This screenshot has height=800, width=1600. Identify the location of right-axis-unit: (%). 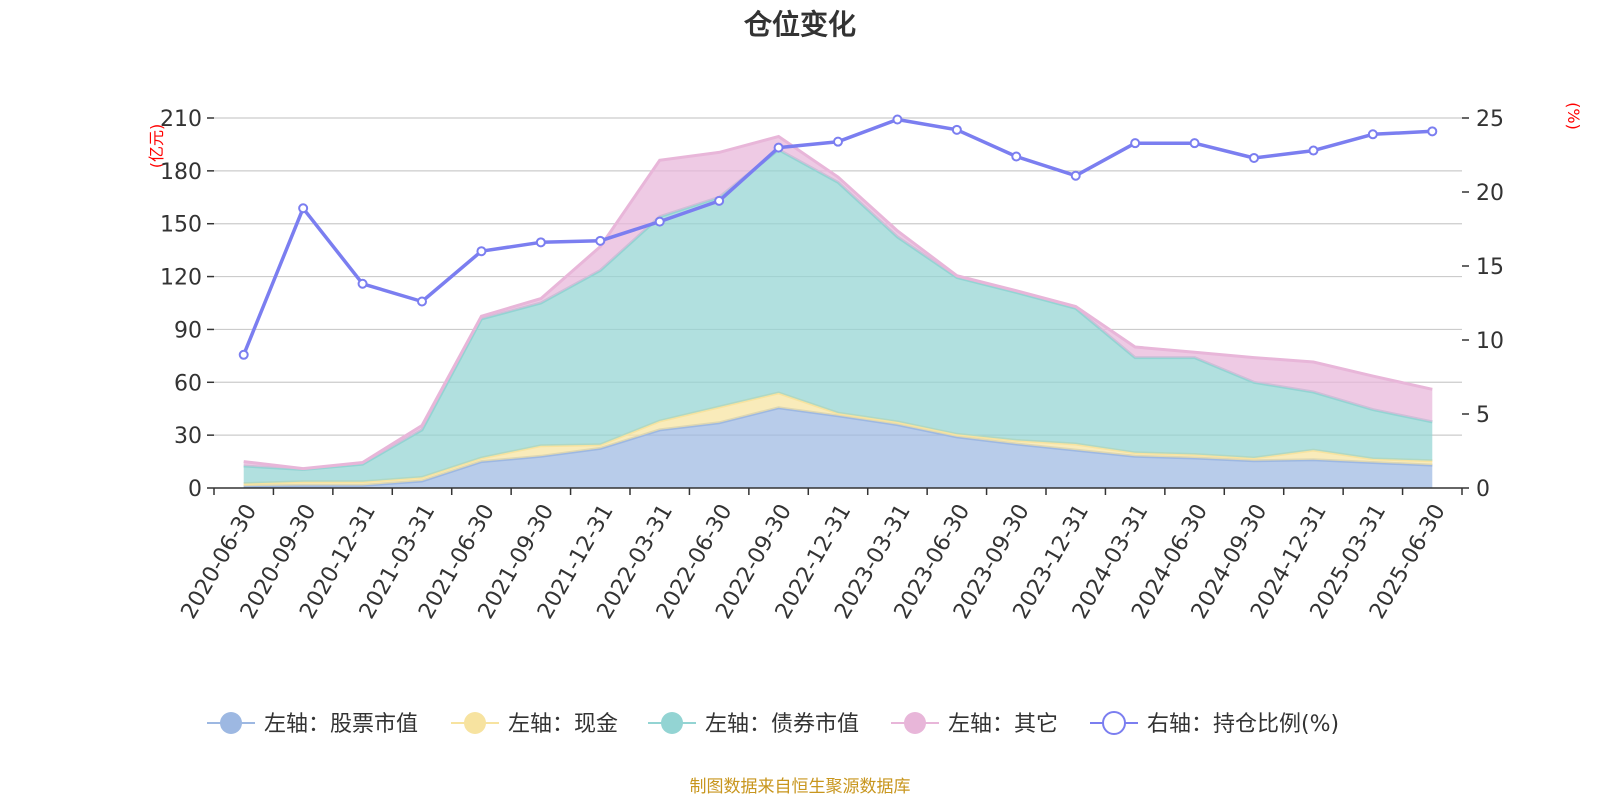
(1573, 116).